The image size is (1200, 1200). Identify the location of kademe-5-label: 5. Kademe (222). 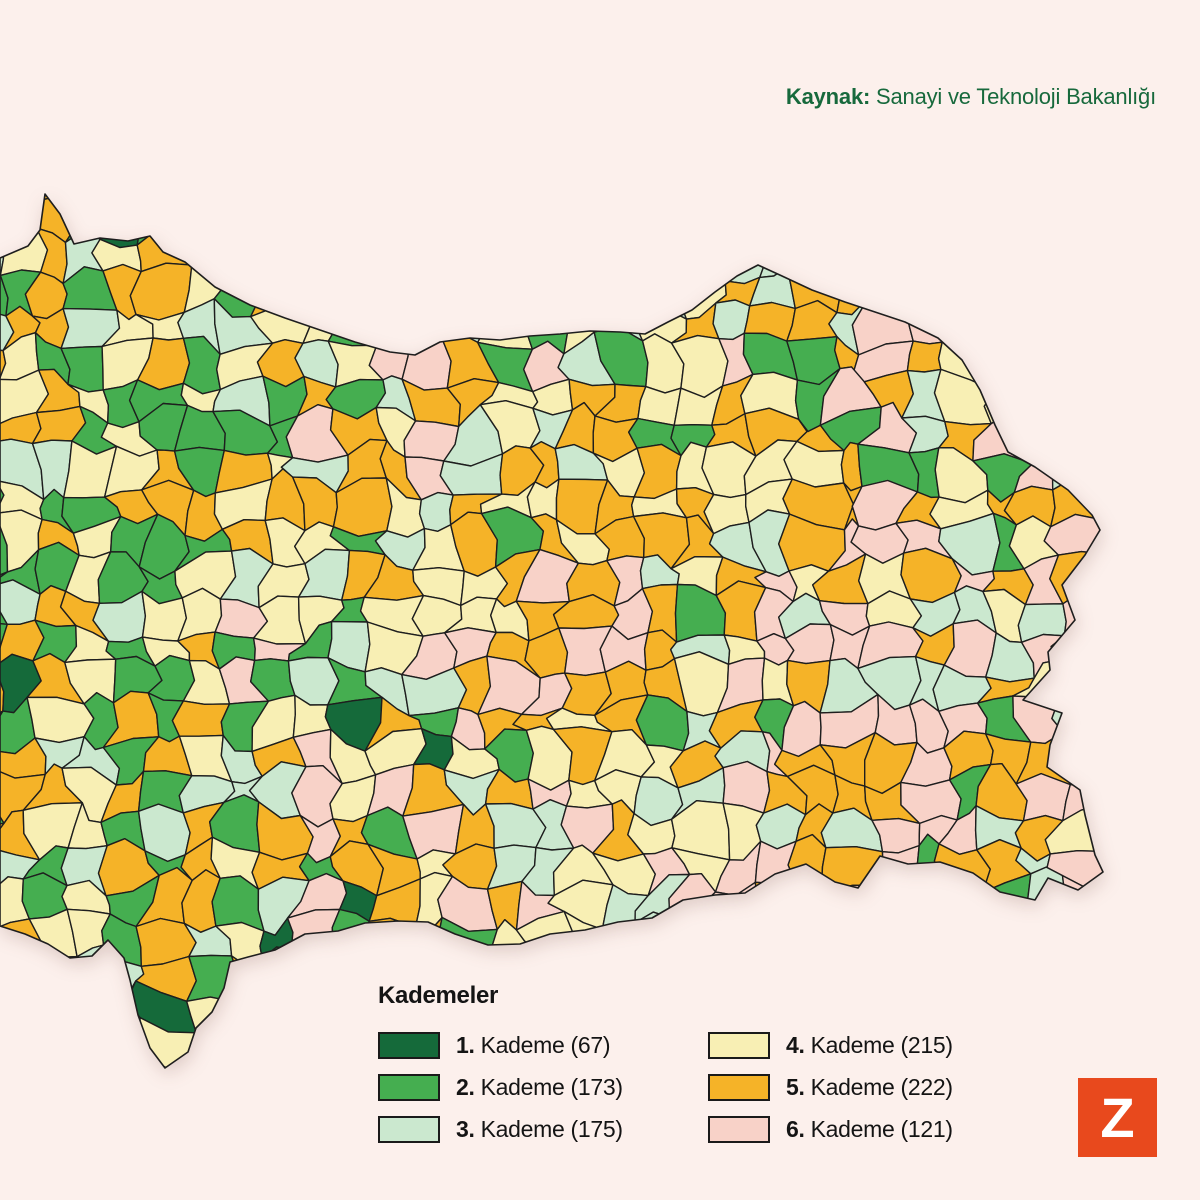
(869, 1087).